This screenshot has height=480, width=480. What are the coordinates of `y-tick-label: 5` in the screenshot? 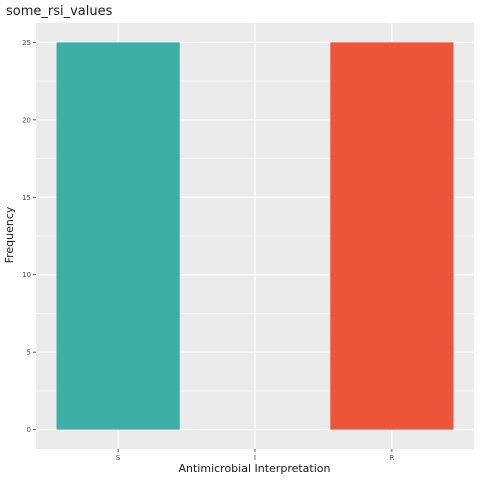 It's located at (29, 353).